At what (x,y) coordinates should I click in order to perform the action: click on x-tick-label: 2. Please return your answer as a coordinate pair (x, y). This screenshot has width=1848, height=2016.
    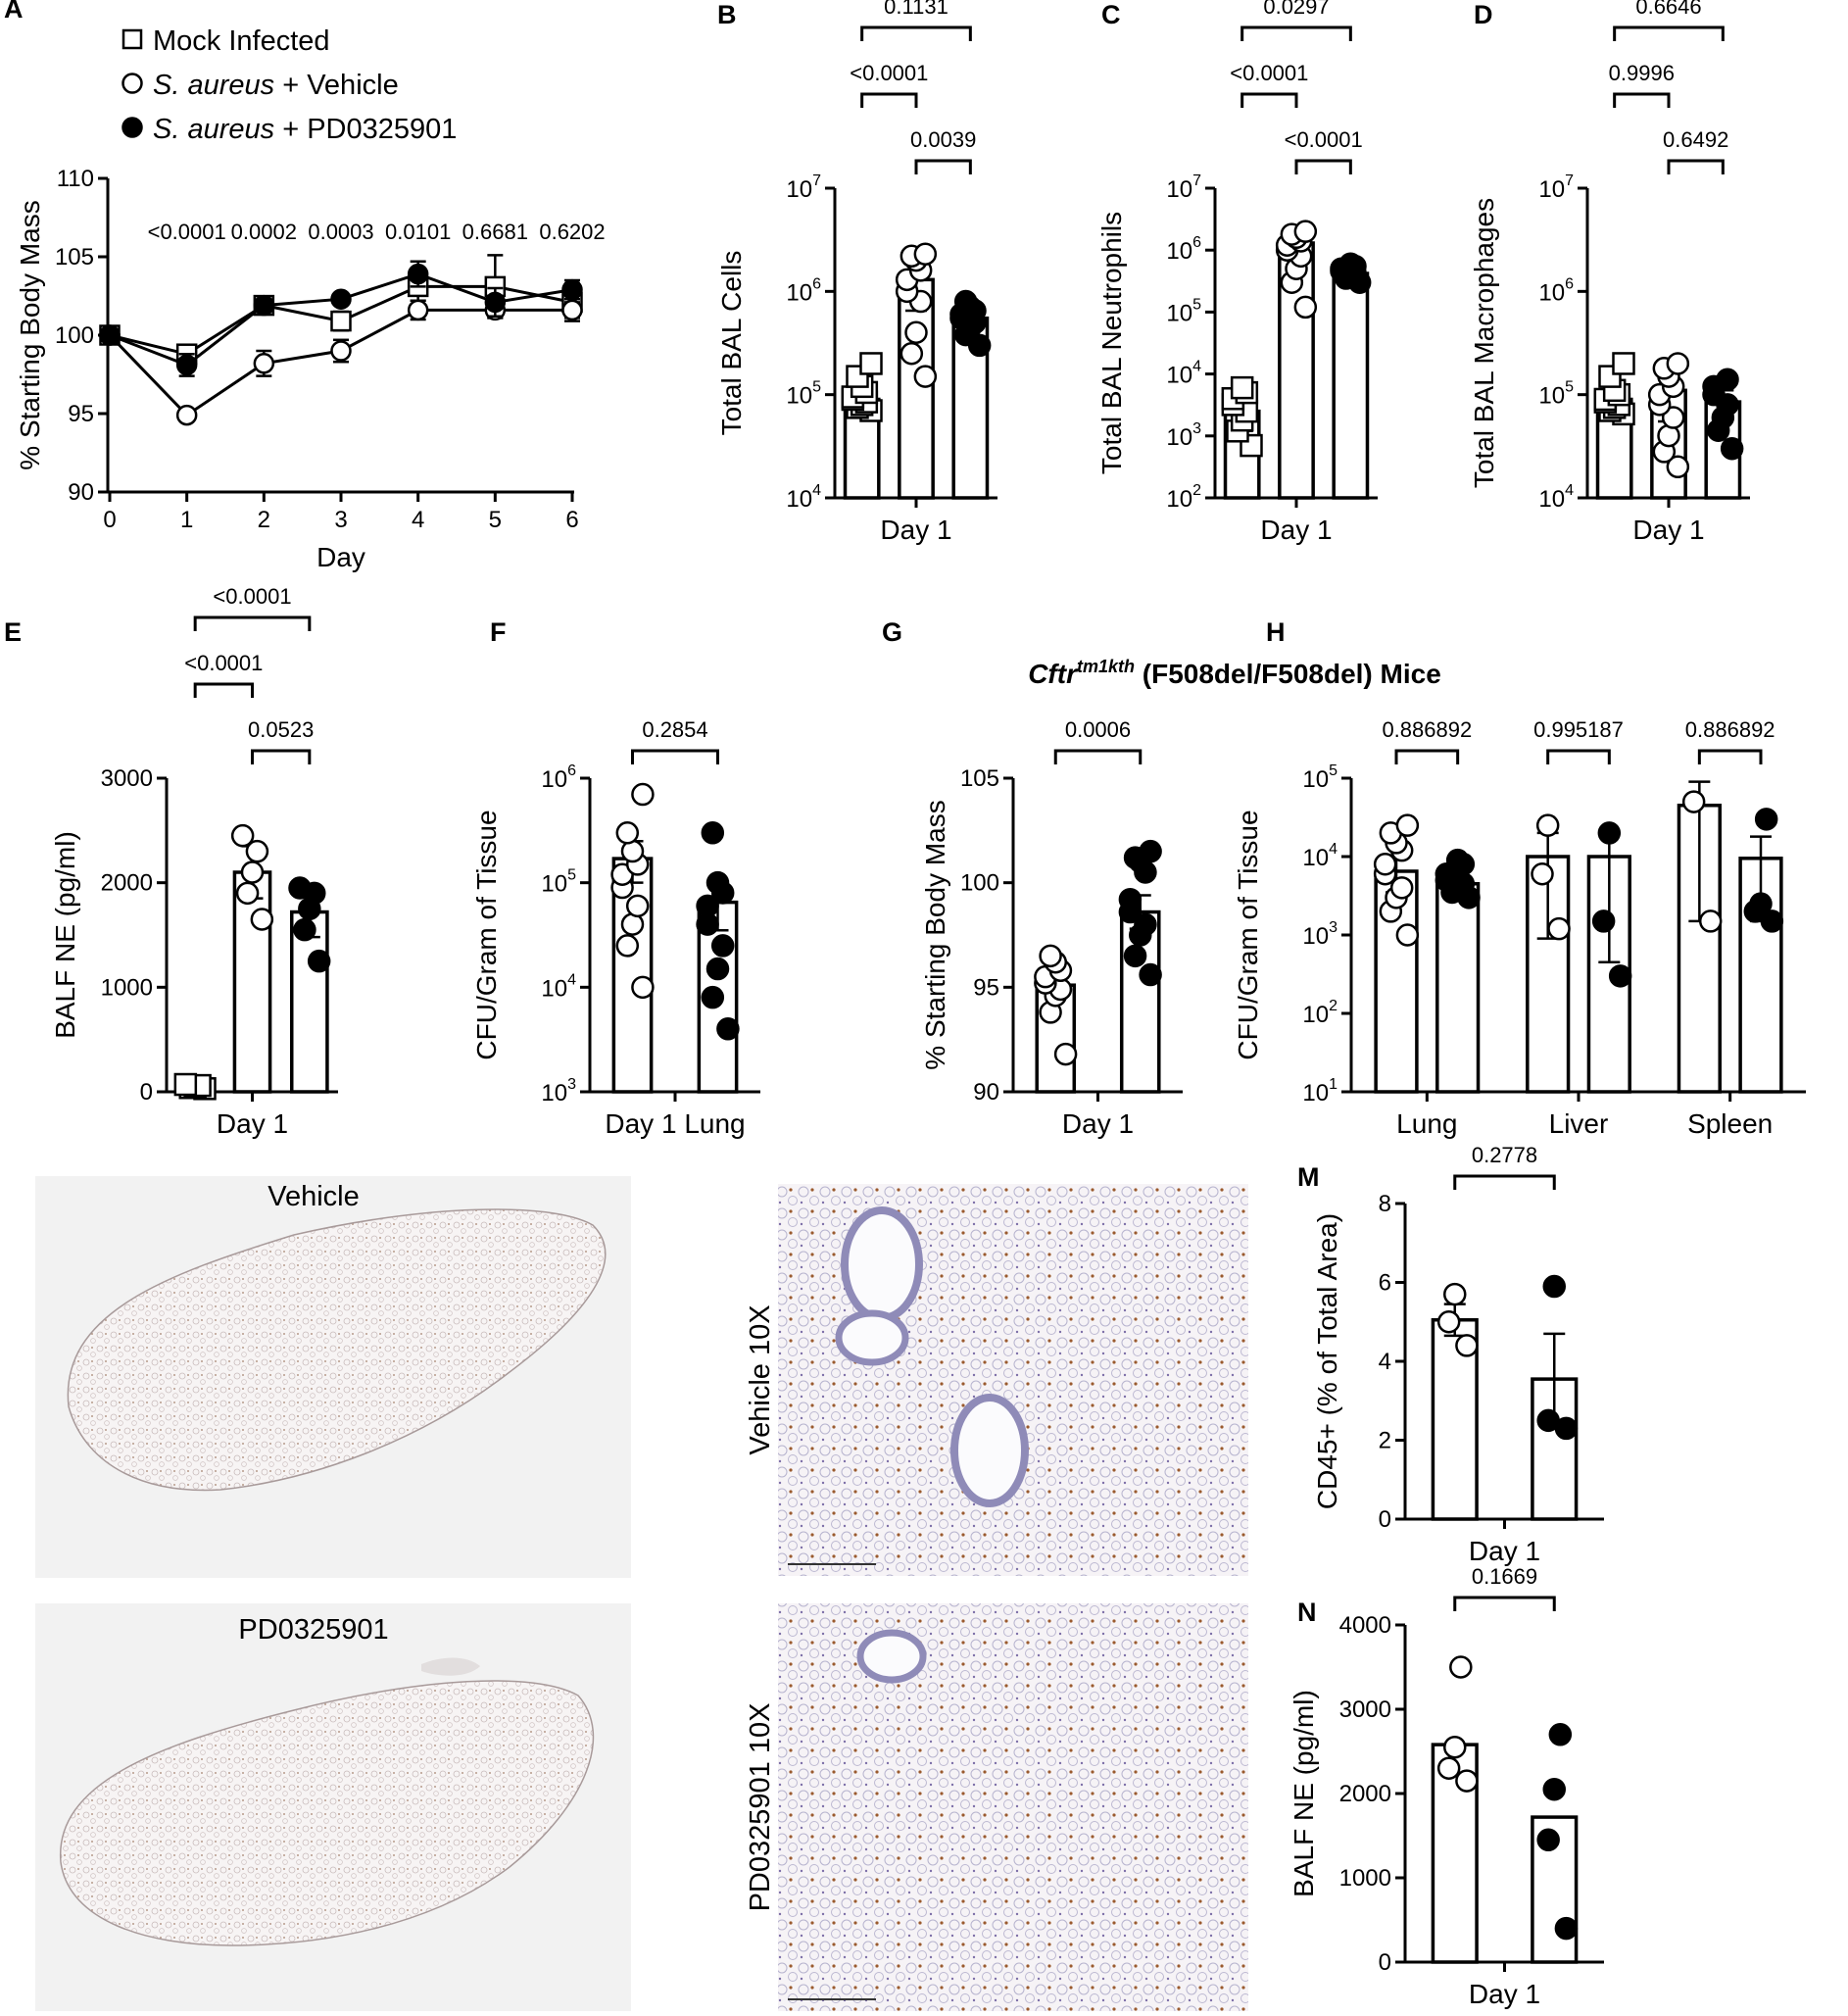
    Looking at the image, I should click on (264, 520).